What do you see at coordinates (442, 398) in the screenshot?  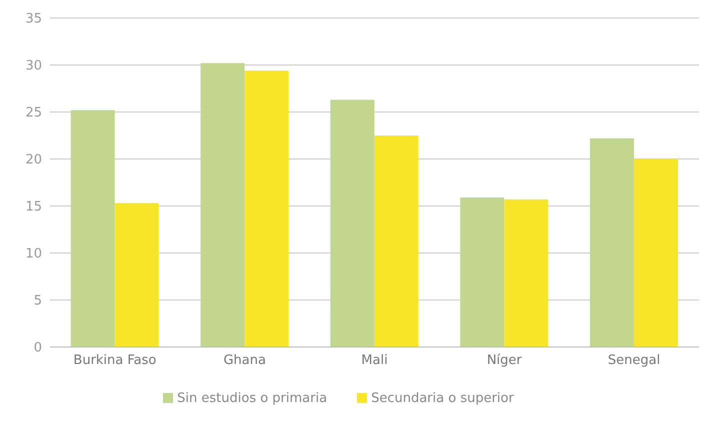 I see `legend-label: Secundaria o superior` at bounding box center [442, 398].